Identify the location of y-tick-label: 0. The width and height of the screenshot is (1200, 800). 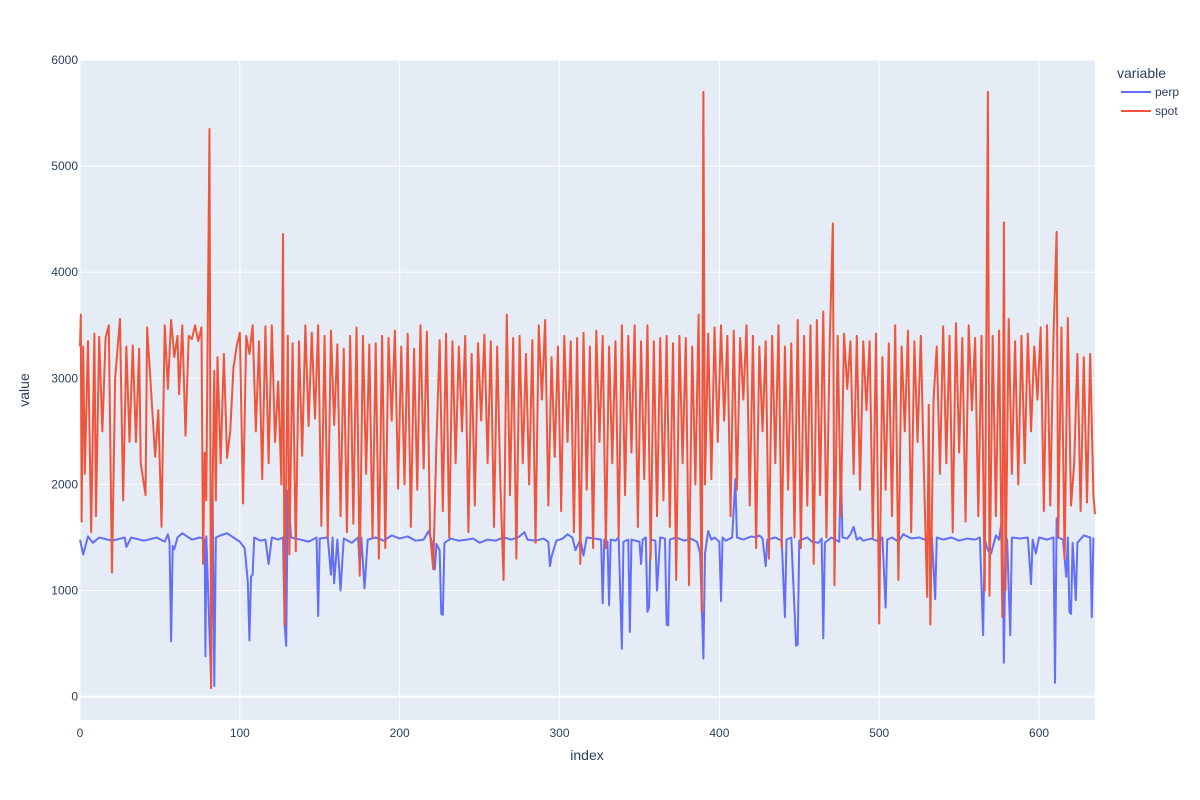
(74, 697).